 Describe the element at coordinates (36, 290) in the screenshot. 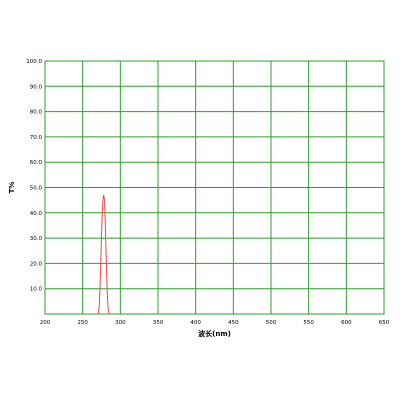

I see `y-tick-label: 10.0` at that location.